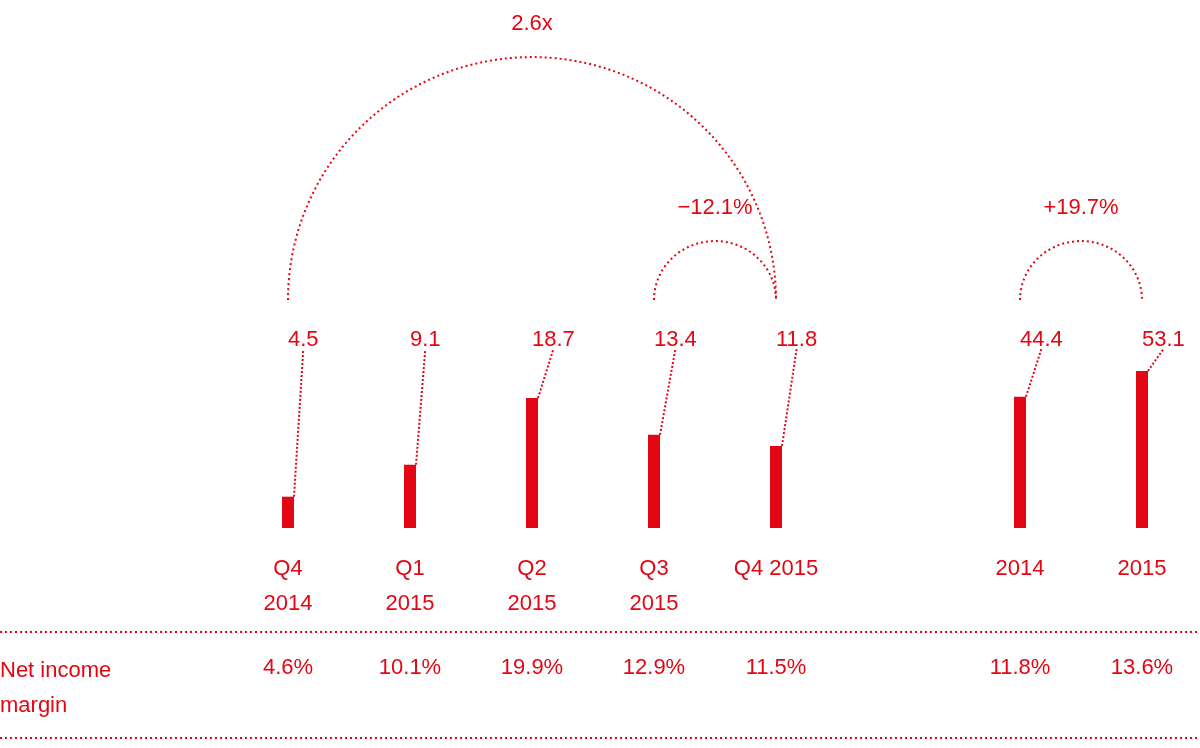 The image size is (1200, 748). What do you see at coordinates (1041, 338) in the screenshot?
I see `data-label: 44.4` at bounding box center [1041, 338].